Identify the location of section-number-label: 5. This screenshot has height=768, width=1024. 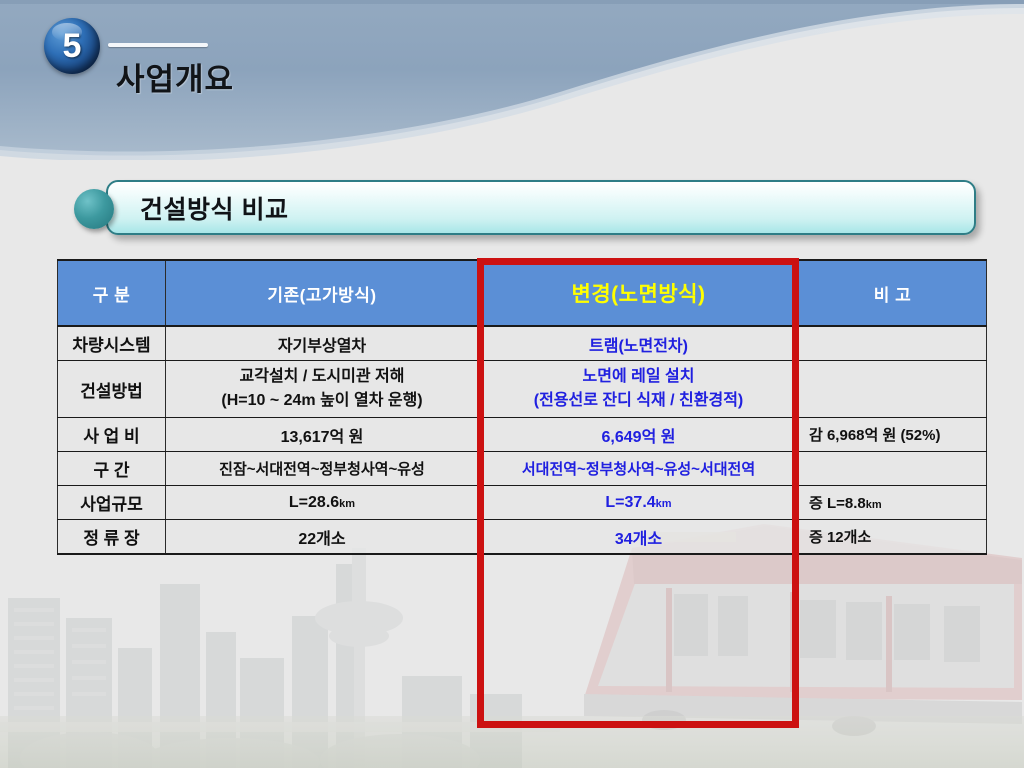
(72, 46).